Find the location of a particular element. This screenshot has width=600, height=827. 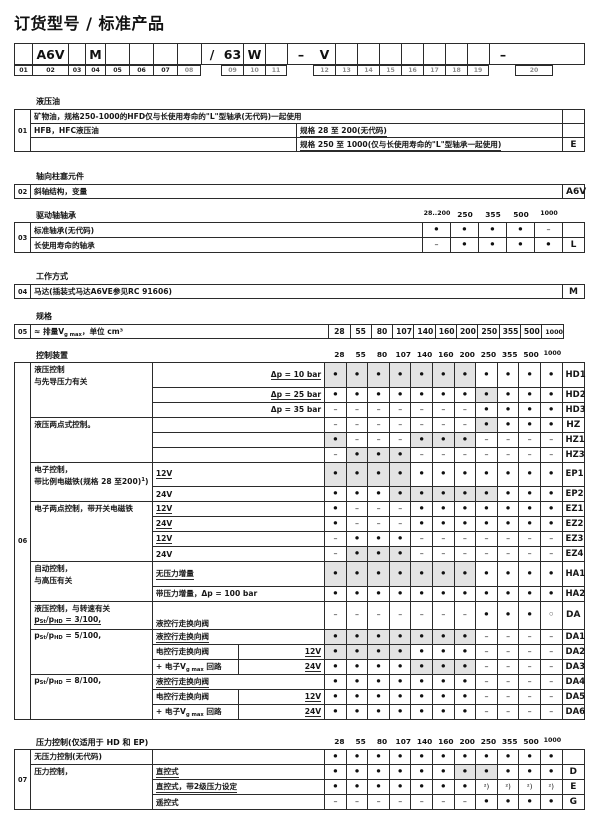

row-code: EZ2 is located at coordinates (573, 524).